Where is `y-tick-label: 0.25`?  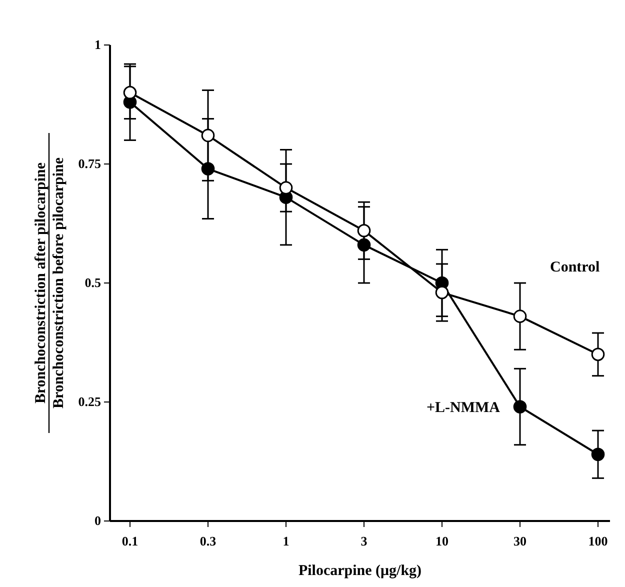 y-tick-label: 0.25 is located at coordinates (90, 402).